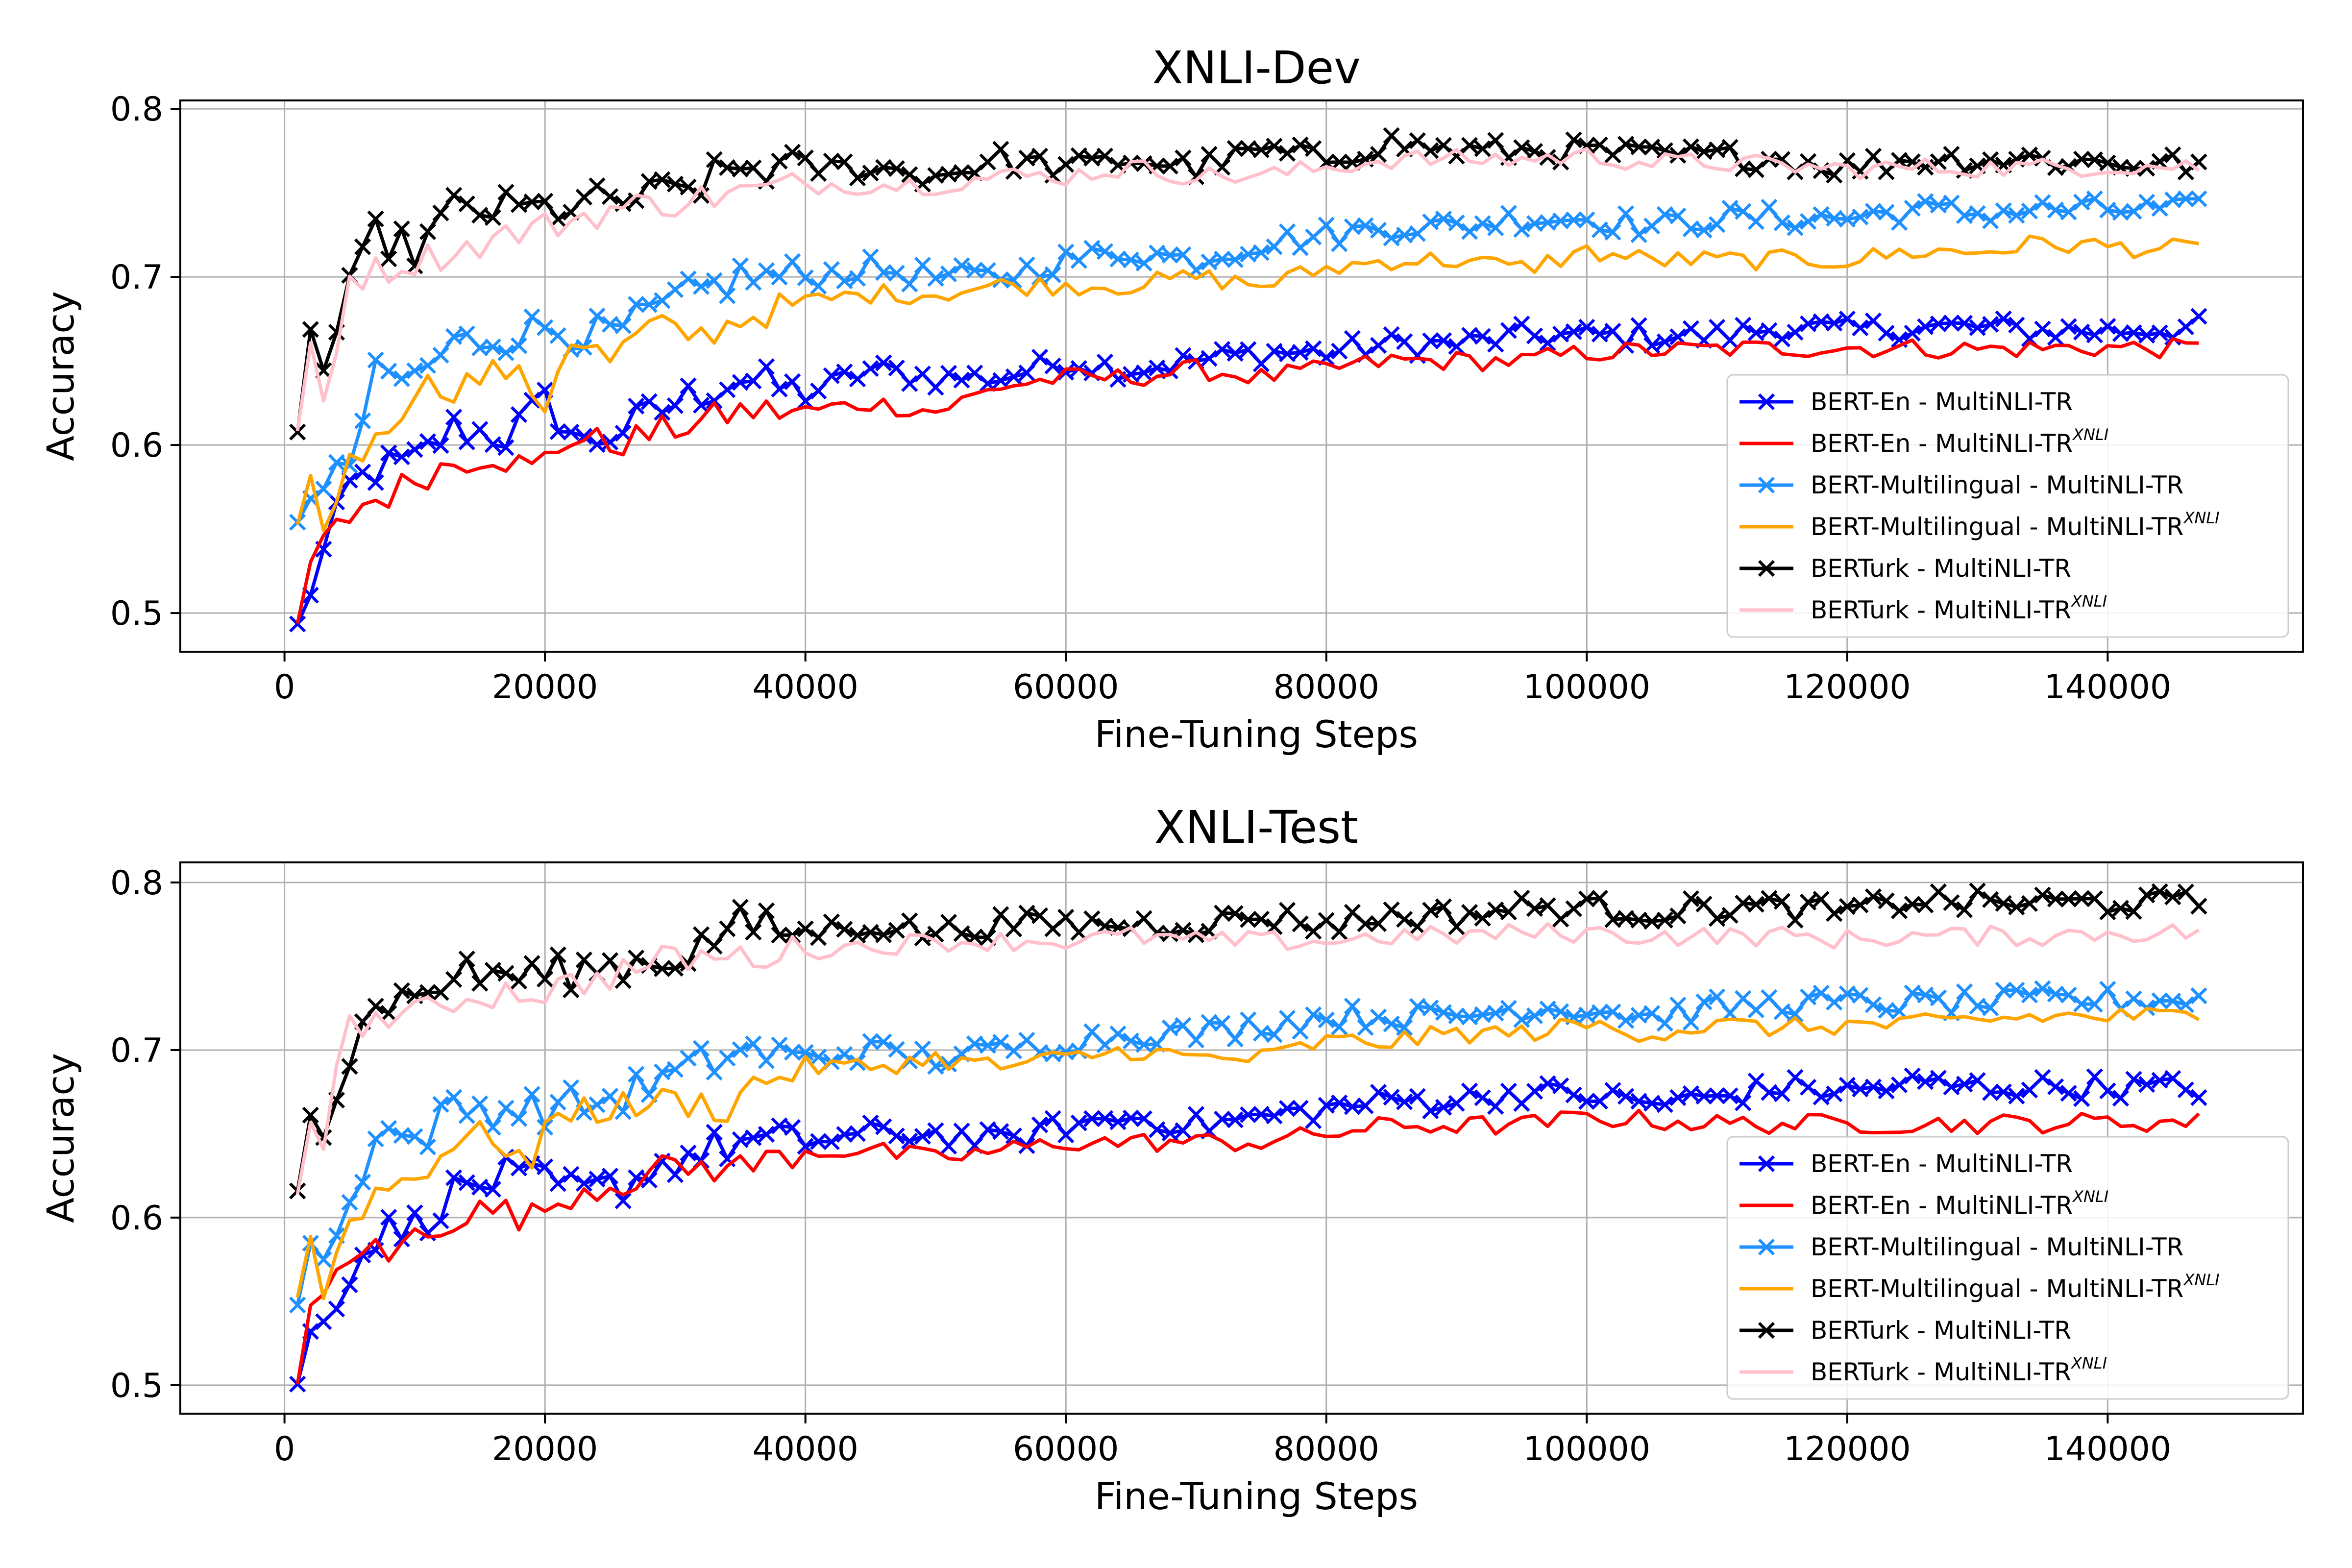 The image size is (2352, 1568). I want to click on y-tick-label: 0.5, so click(136, 613).